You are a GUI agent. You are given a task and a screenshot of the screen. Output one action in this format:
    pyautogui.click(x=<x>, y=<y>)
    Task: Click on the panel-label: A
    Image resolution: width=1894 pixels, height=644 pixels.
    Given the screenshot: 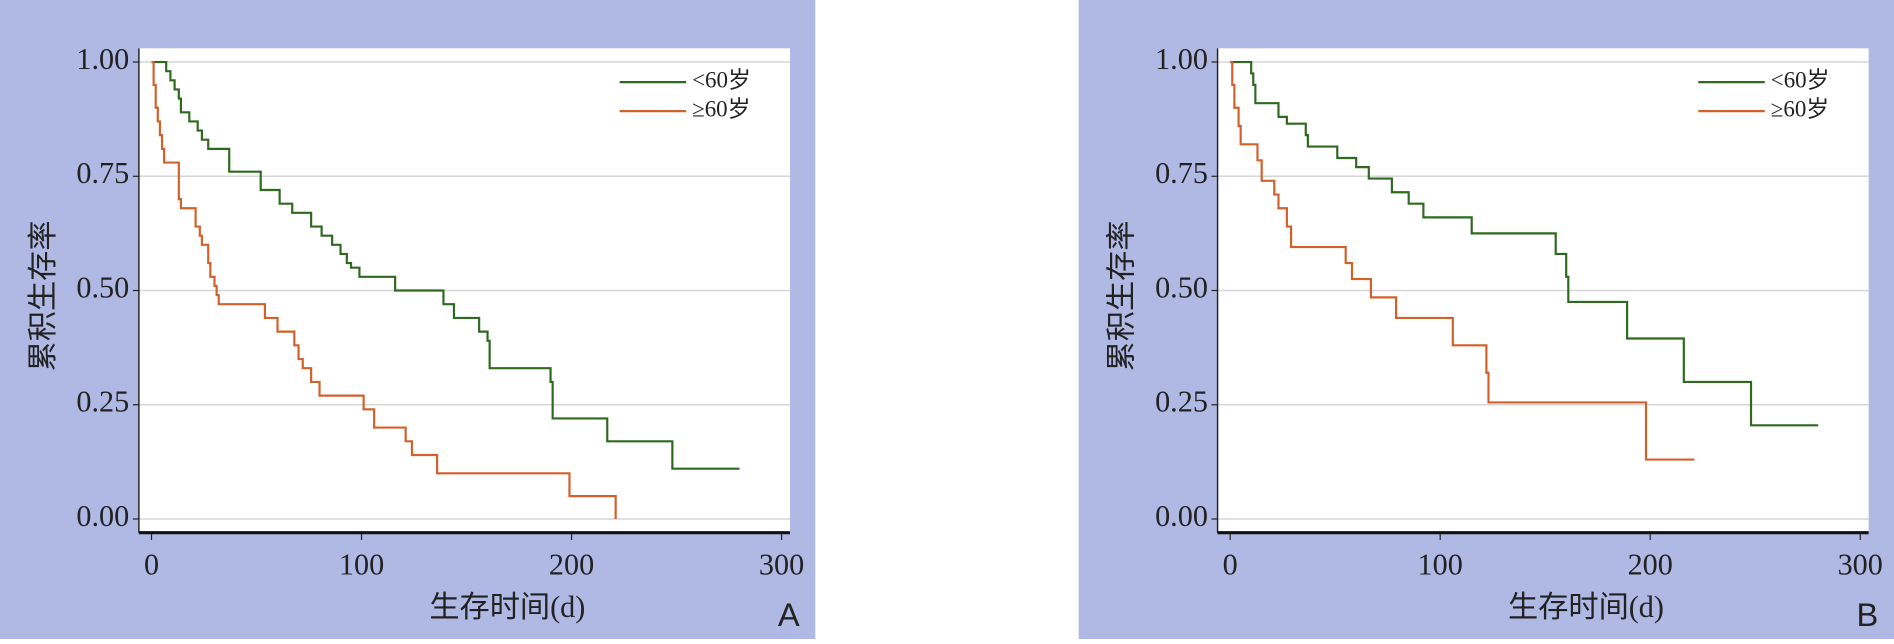 What is the action you would take?
    pyautogui.click(x=789, y=614)
    